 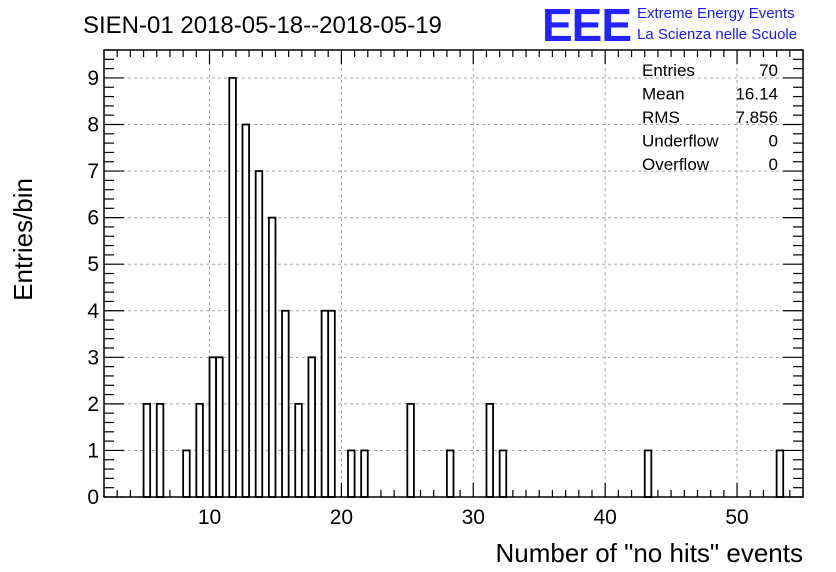 I want to click on y-tick-label: 0, so click(x=93, y=497).